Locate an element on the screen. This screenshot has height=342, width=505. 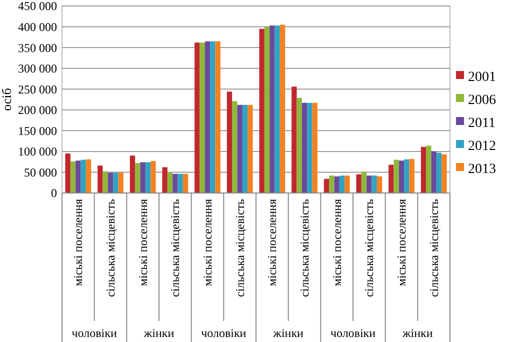
legend-label: 2013 is located at coordinates (482, 169).